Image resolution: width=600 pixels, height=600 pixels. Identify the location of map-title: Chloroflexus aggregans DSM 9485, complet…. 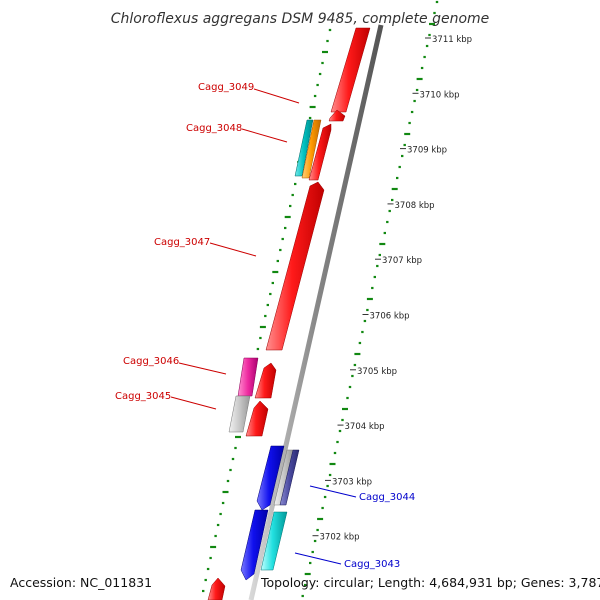
(300, 19).